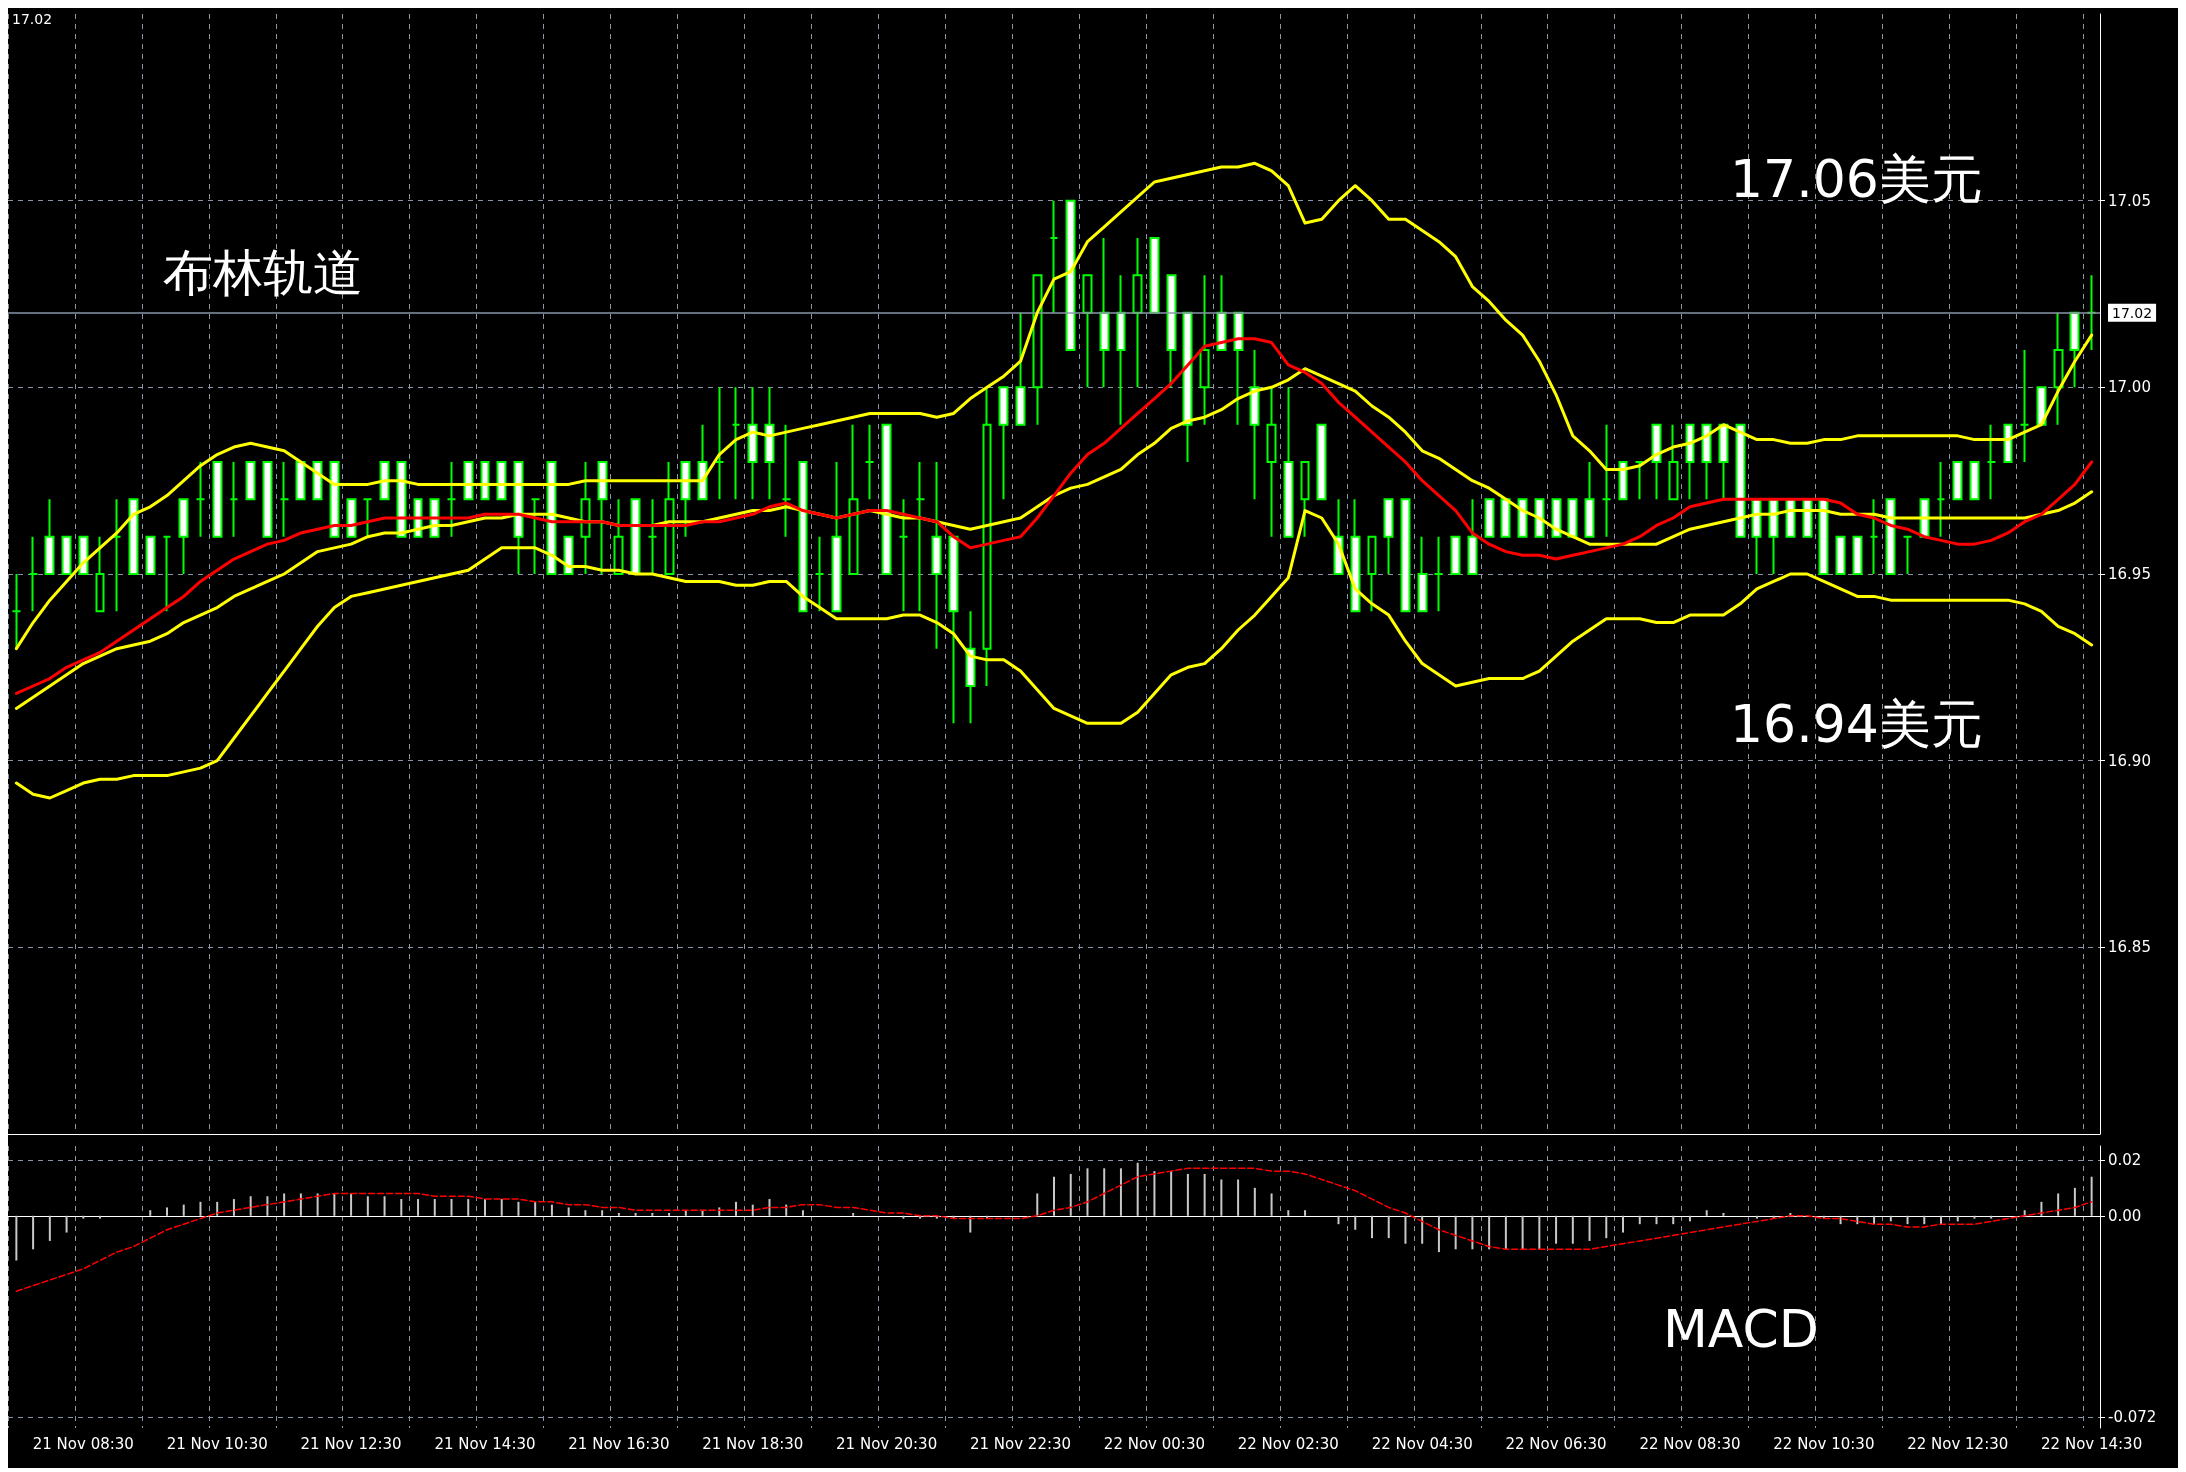 This screenshot has height=1472, width=2186. I want to click on annotation: MACD, so click(1741, 1329).